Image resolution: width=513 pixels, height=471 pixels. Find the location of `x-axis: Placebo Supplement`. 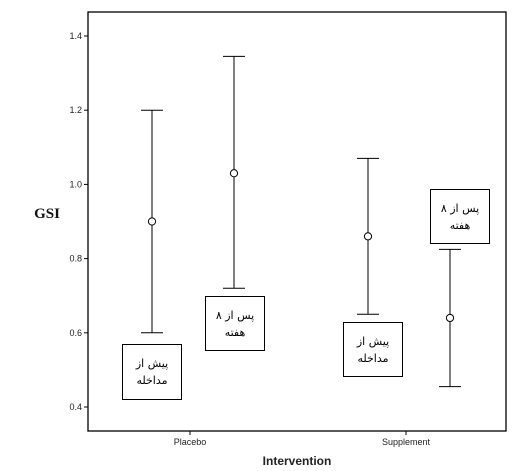

x-axis: Placebo Supplement is located at coordinates (302, 439).